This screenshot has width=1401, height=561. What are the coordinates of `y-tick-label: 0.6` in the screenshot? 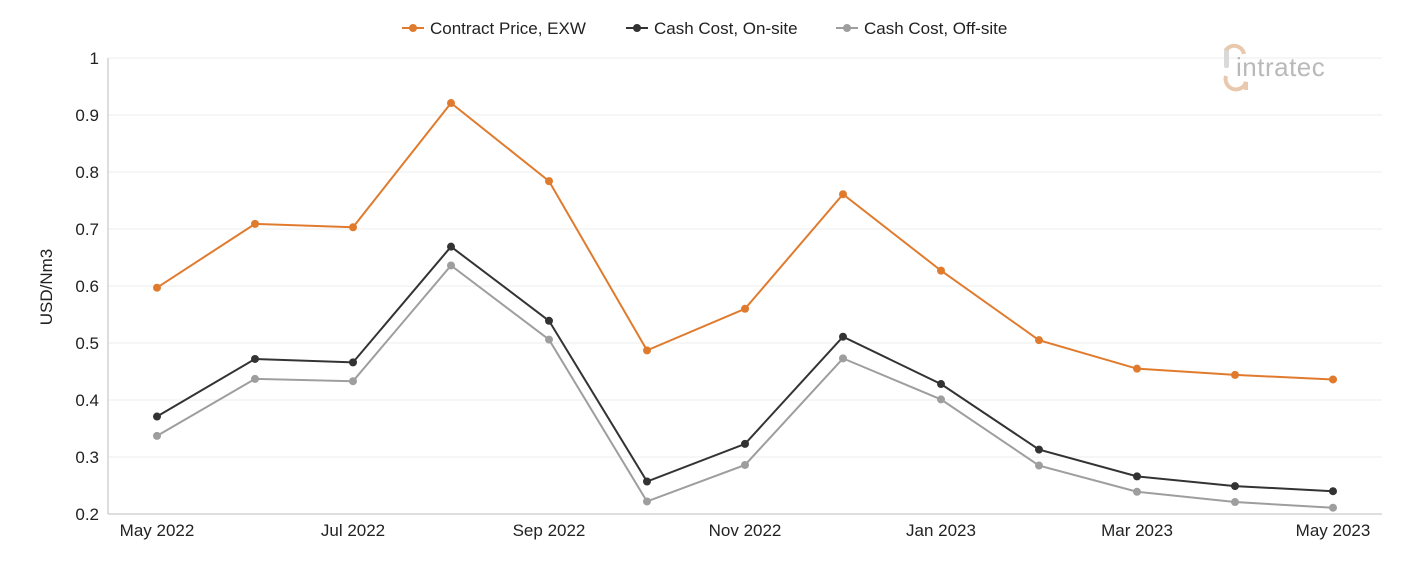 It's located at (87, 286).